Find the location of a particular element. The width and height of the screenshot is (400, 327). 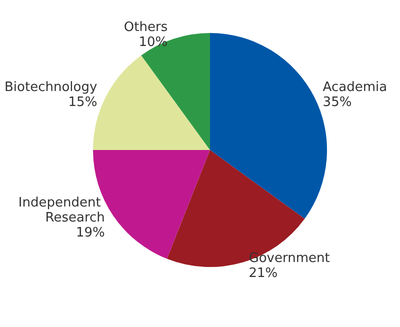

slice-label: Biotechnology is located at coordinates (51, 88).